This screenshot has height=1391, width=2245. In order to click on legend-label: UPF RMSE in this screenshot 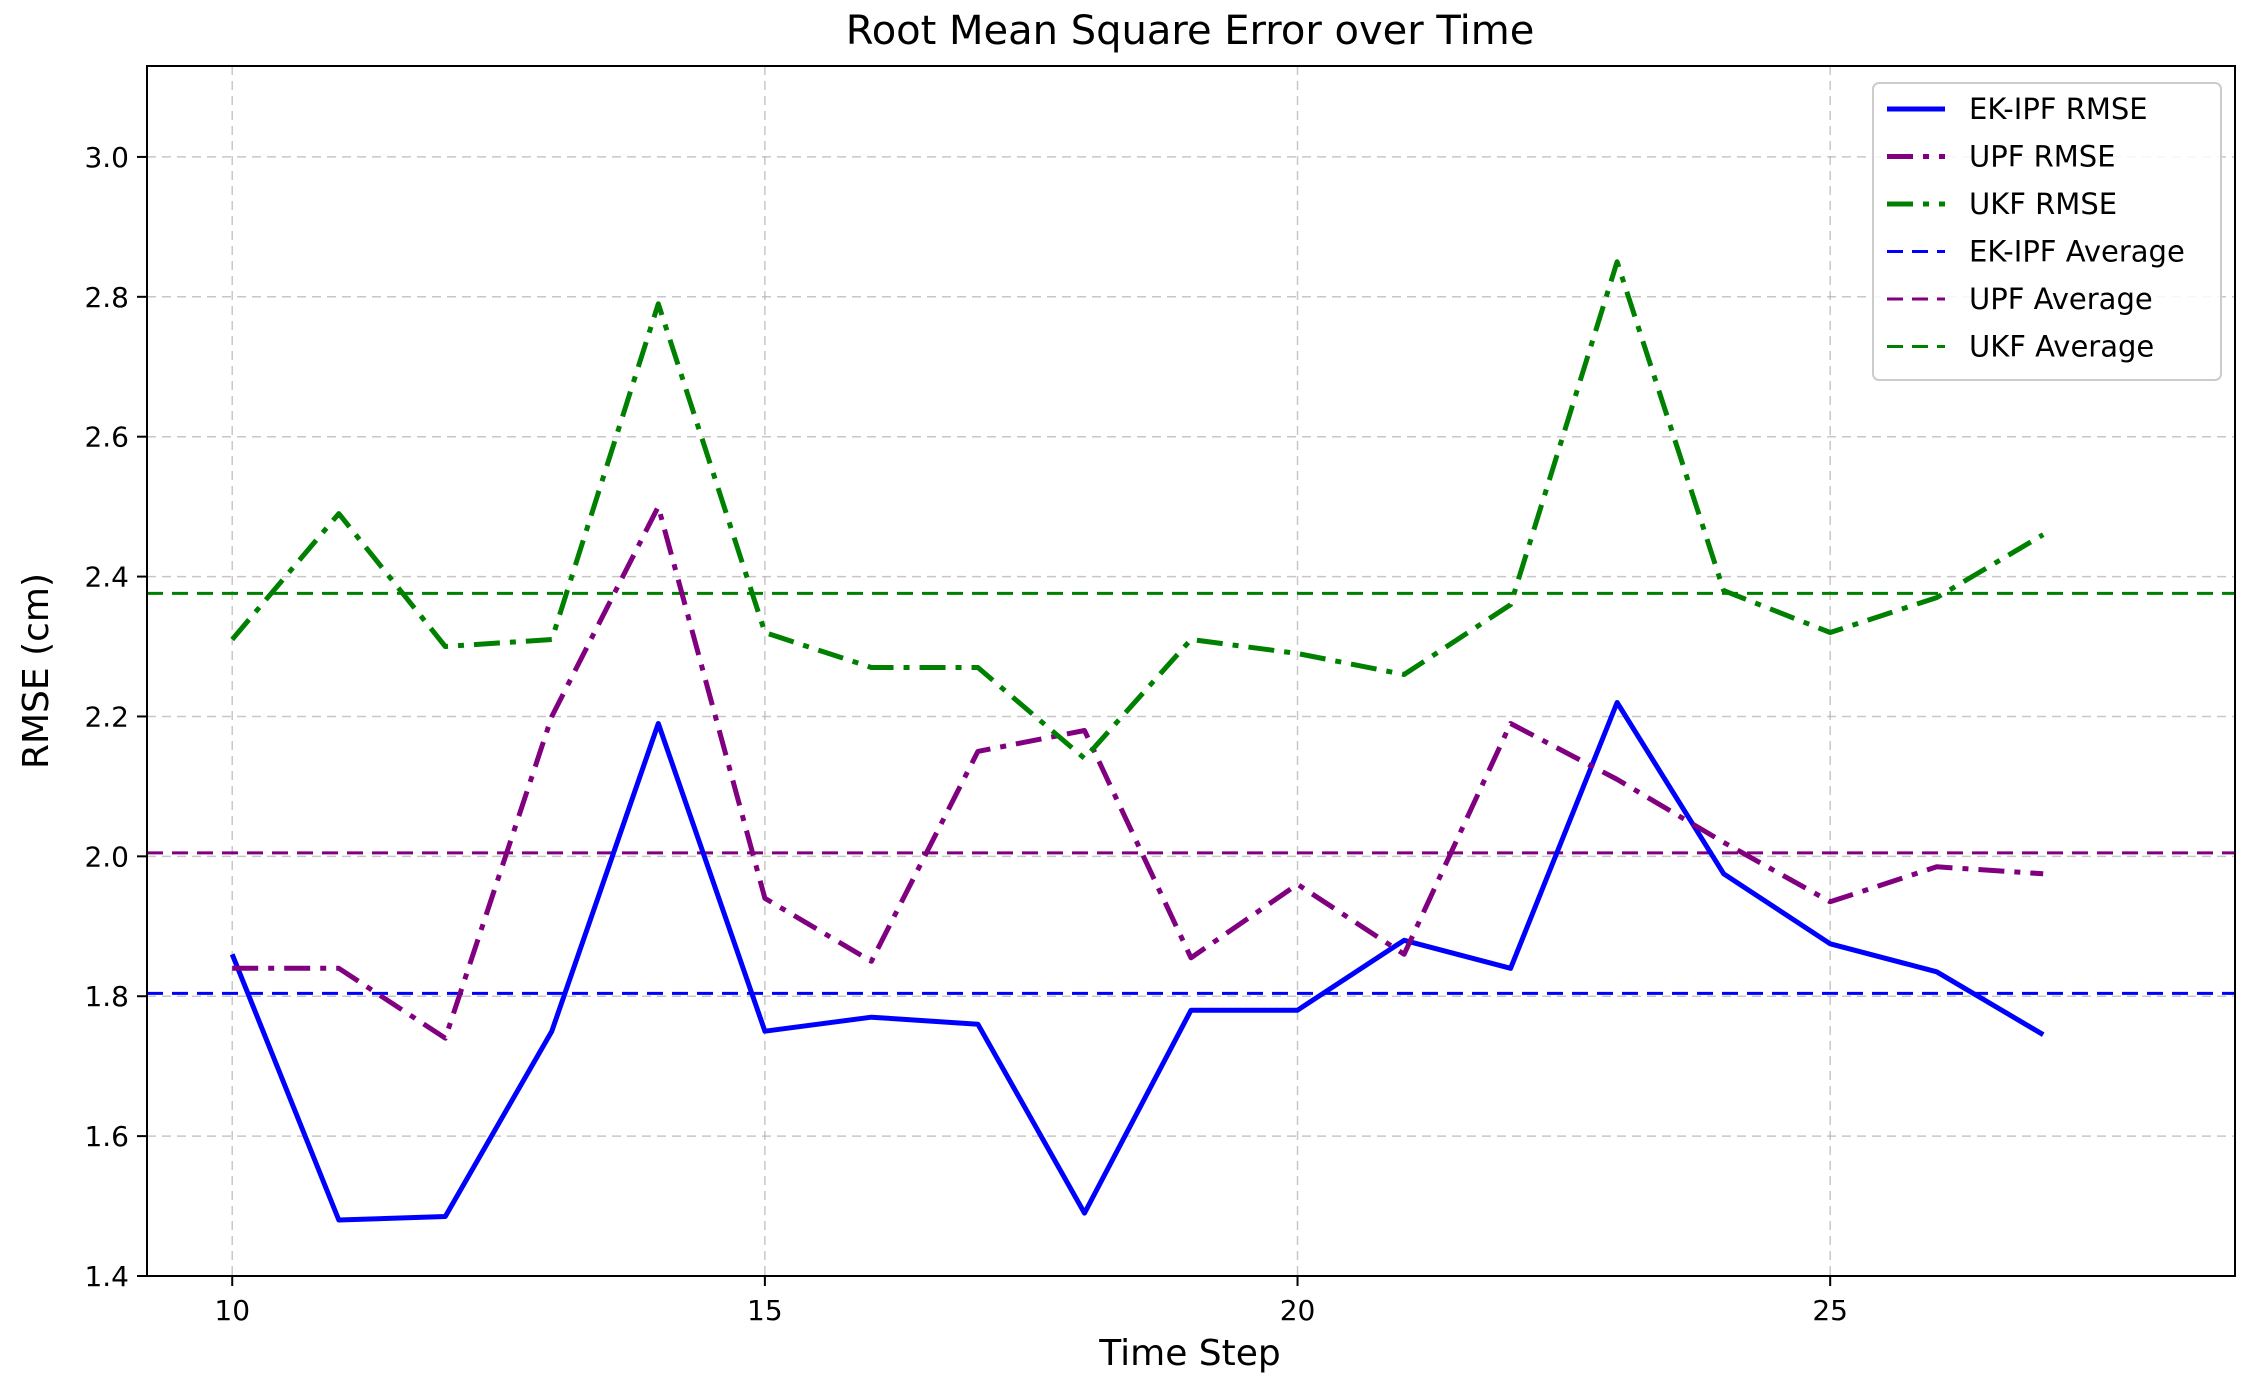, I will do `click(2042, 157)`.